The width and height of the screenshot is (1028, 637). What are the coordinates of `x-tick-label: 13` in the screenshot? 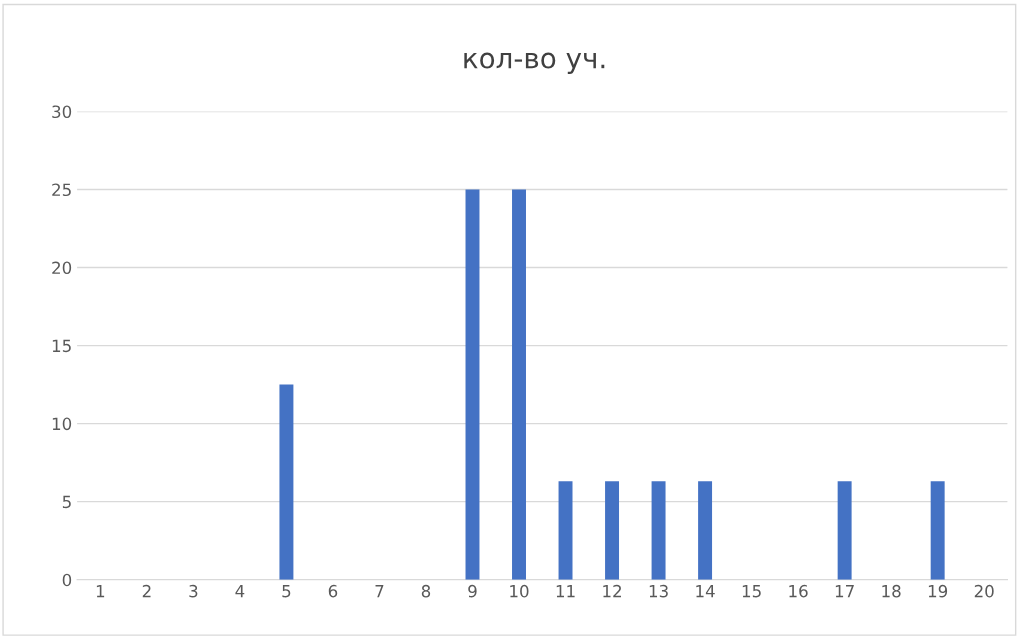 It's located at (658, 591).